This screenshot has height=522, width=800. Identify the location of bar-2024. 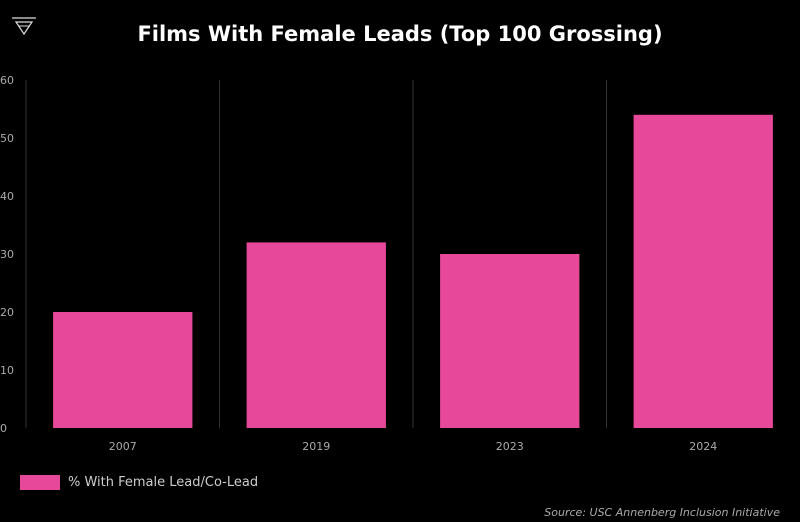
(703, 271).